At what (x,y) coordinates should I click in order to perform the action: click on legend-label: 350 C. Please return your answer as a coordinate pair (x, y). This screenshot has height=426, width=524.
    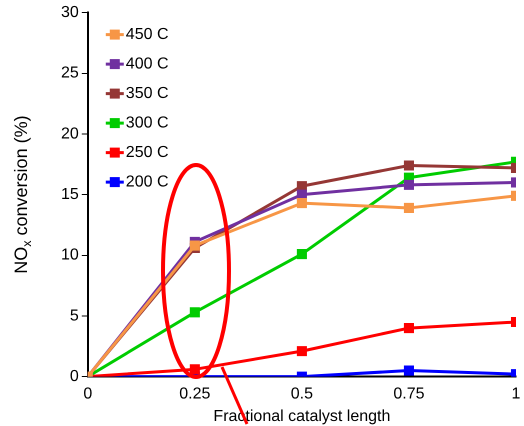
    Looking at the image, I should click on (147, 93).